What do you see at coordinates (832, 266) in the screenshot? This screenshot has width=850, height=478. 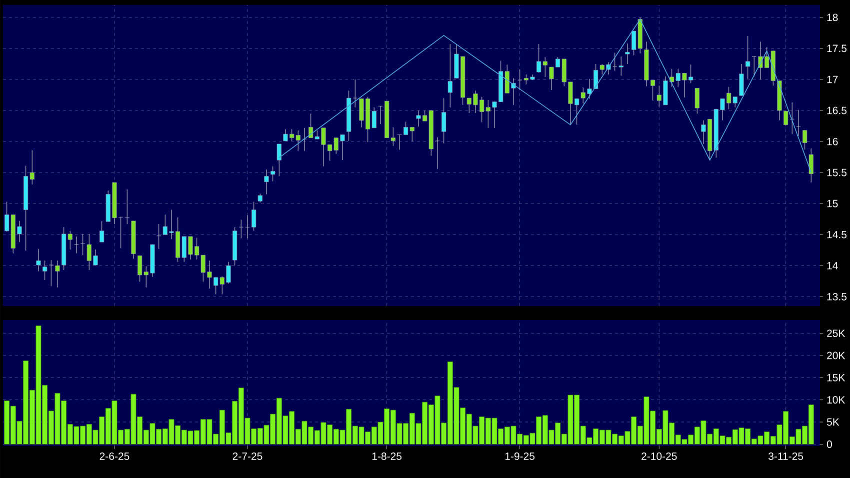 I see `y-tick-label: 14` at bounding box center [832, 266].